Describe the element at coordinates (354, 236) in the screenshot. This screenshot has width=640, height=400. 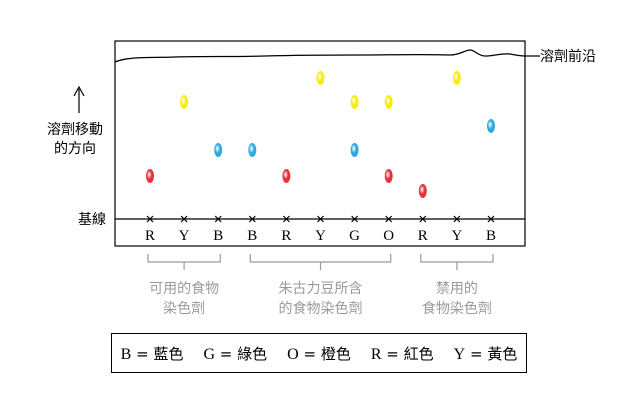
I see `lane-label: G` at that location.